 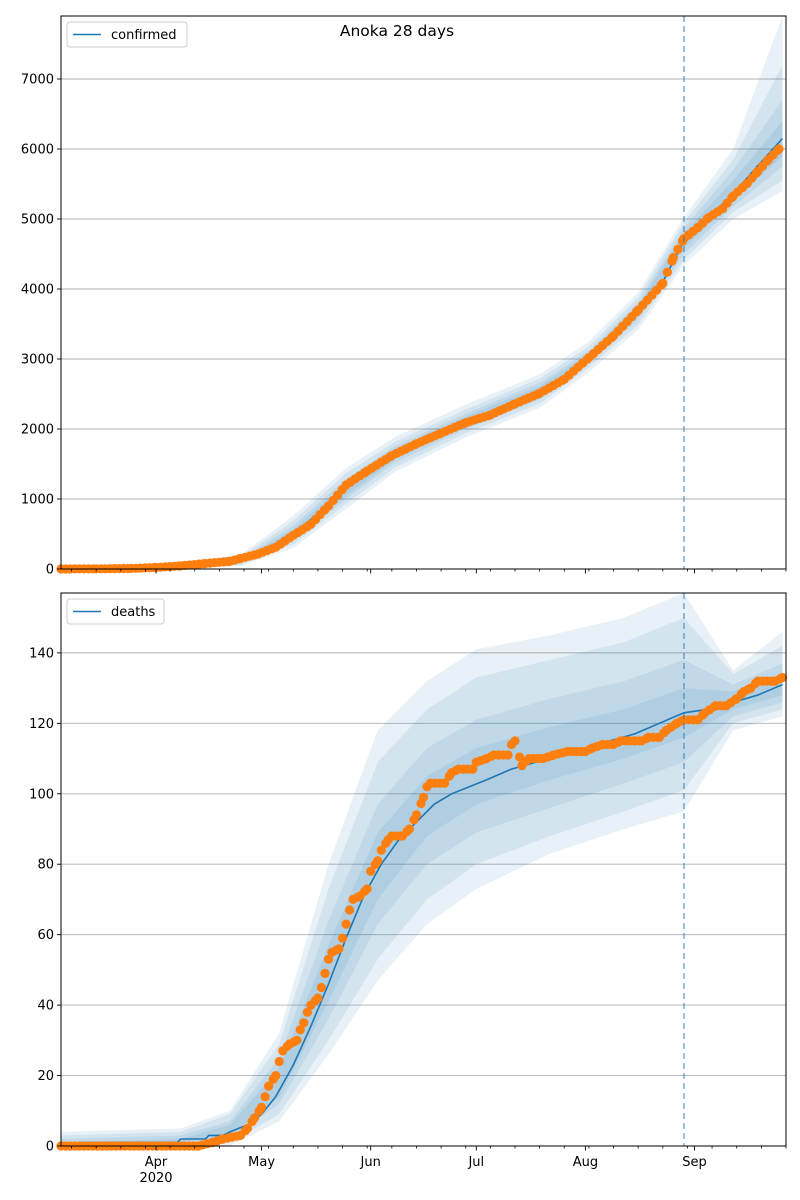 I want to click on confirmed-x-axis, so click(x=429, y=571).